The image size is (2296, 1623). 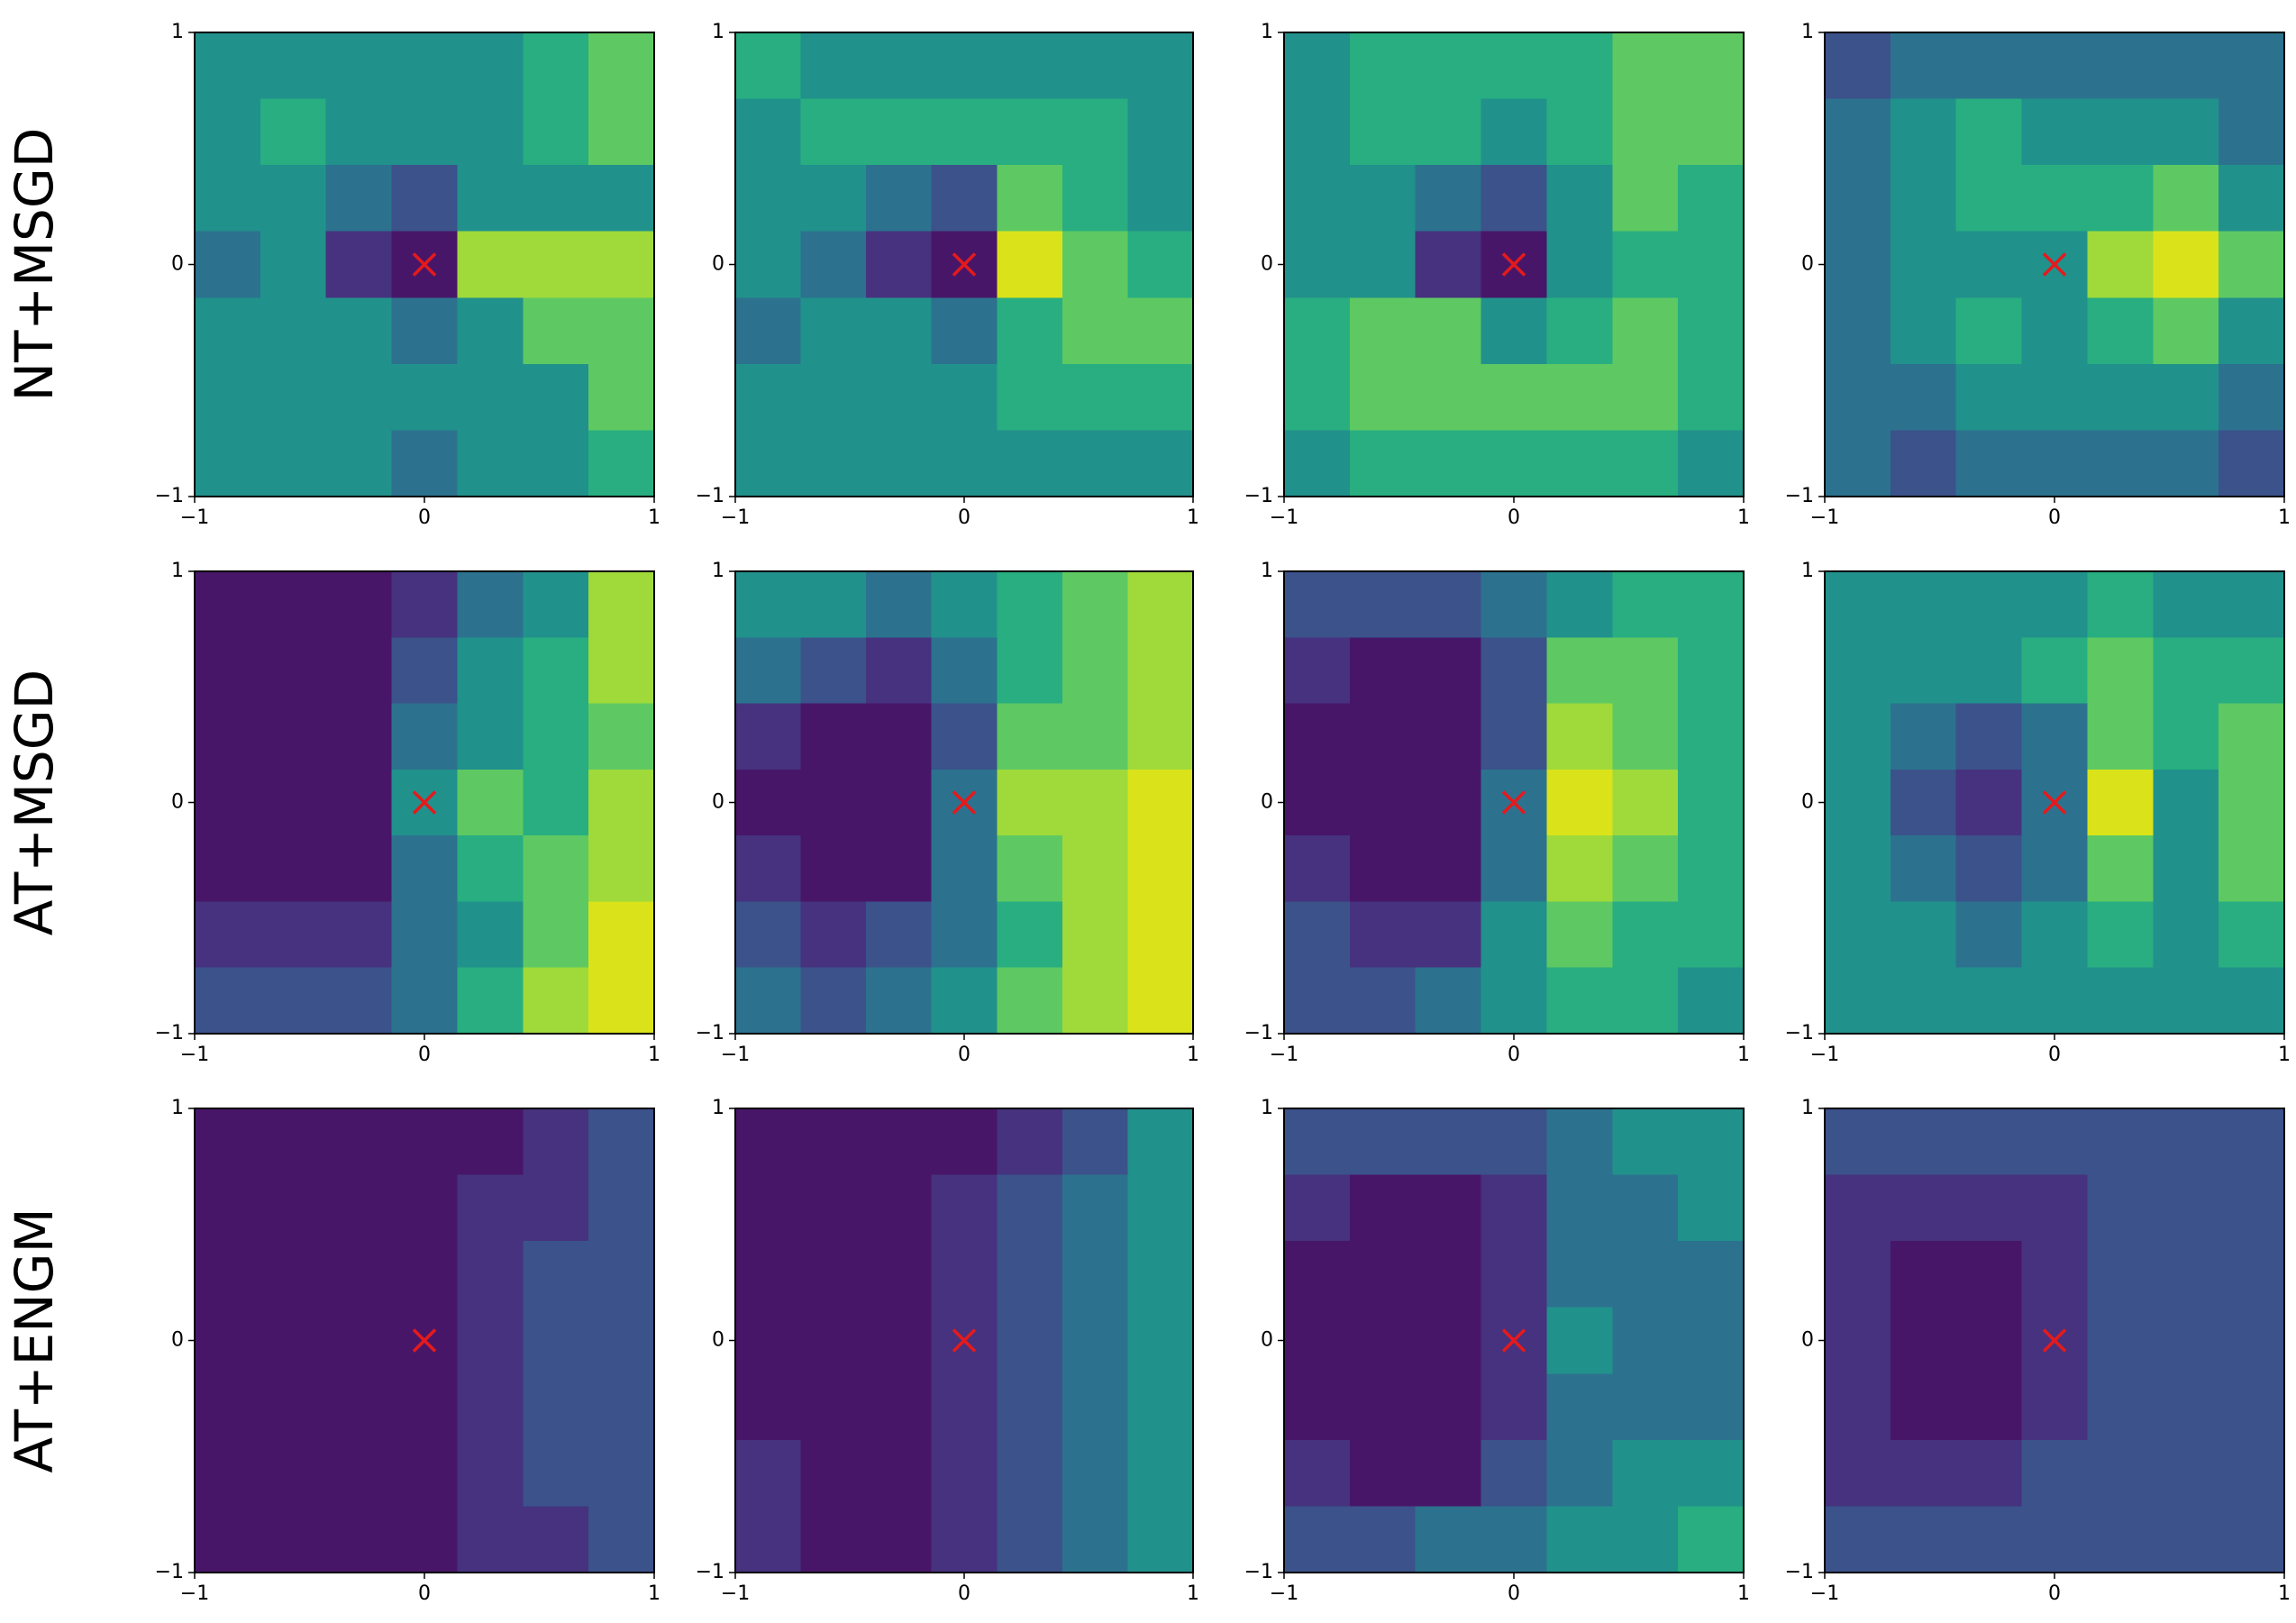 What do you see at coordinates (2055, 264) in the screenshot?
I see `marker-stroke` at bounding box center [2055, 264].